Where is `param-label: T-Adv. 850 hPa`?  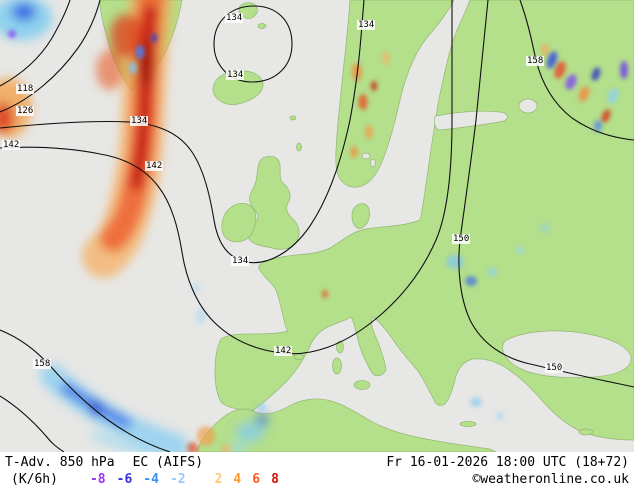 param-label: T-Adv. 850 hPa is located at coordinates (60, 462).